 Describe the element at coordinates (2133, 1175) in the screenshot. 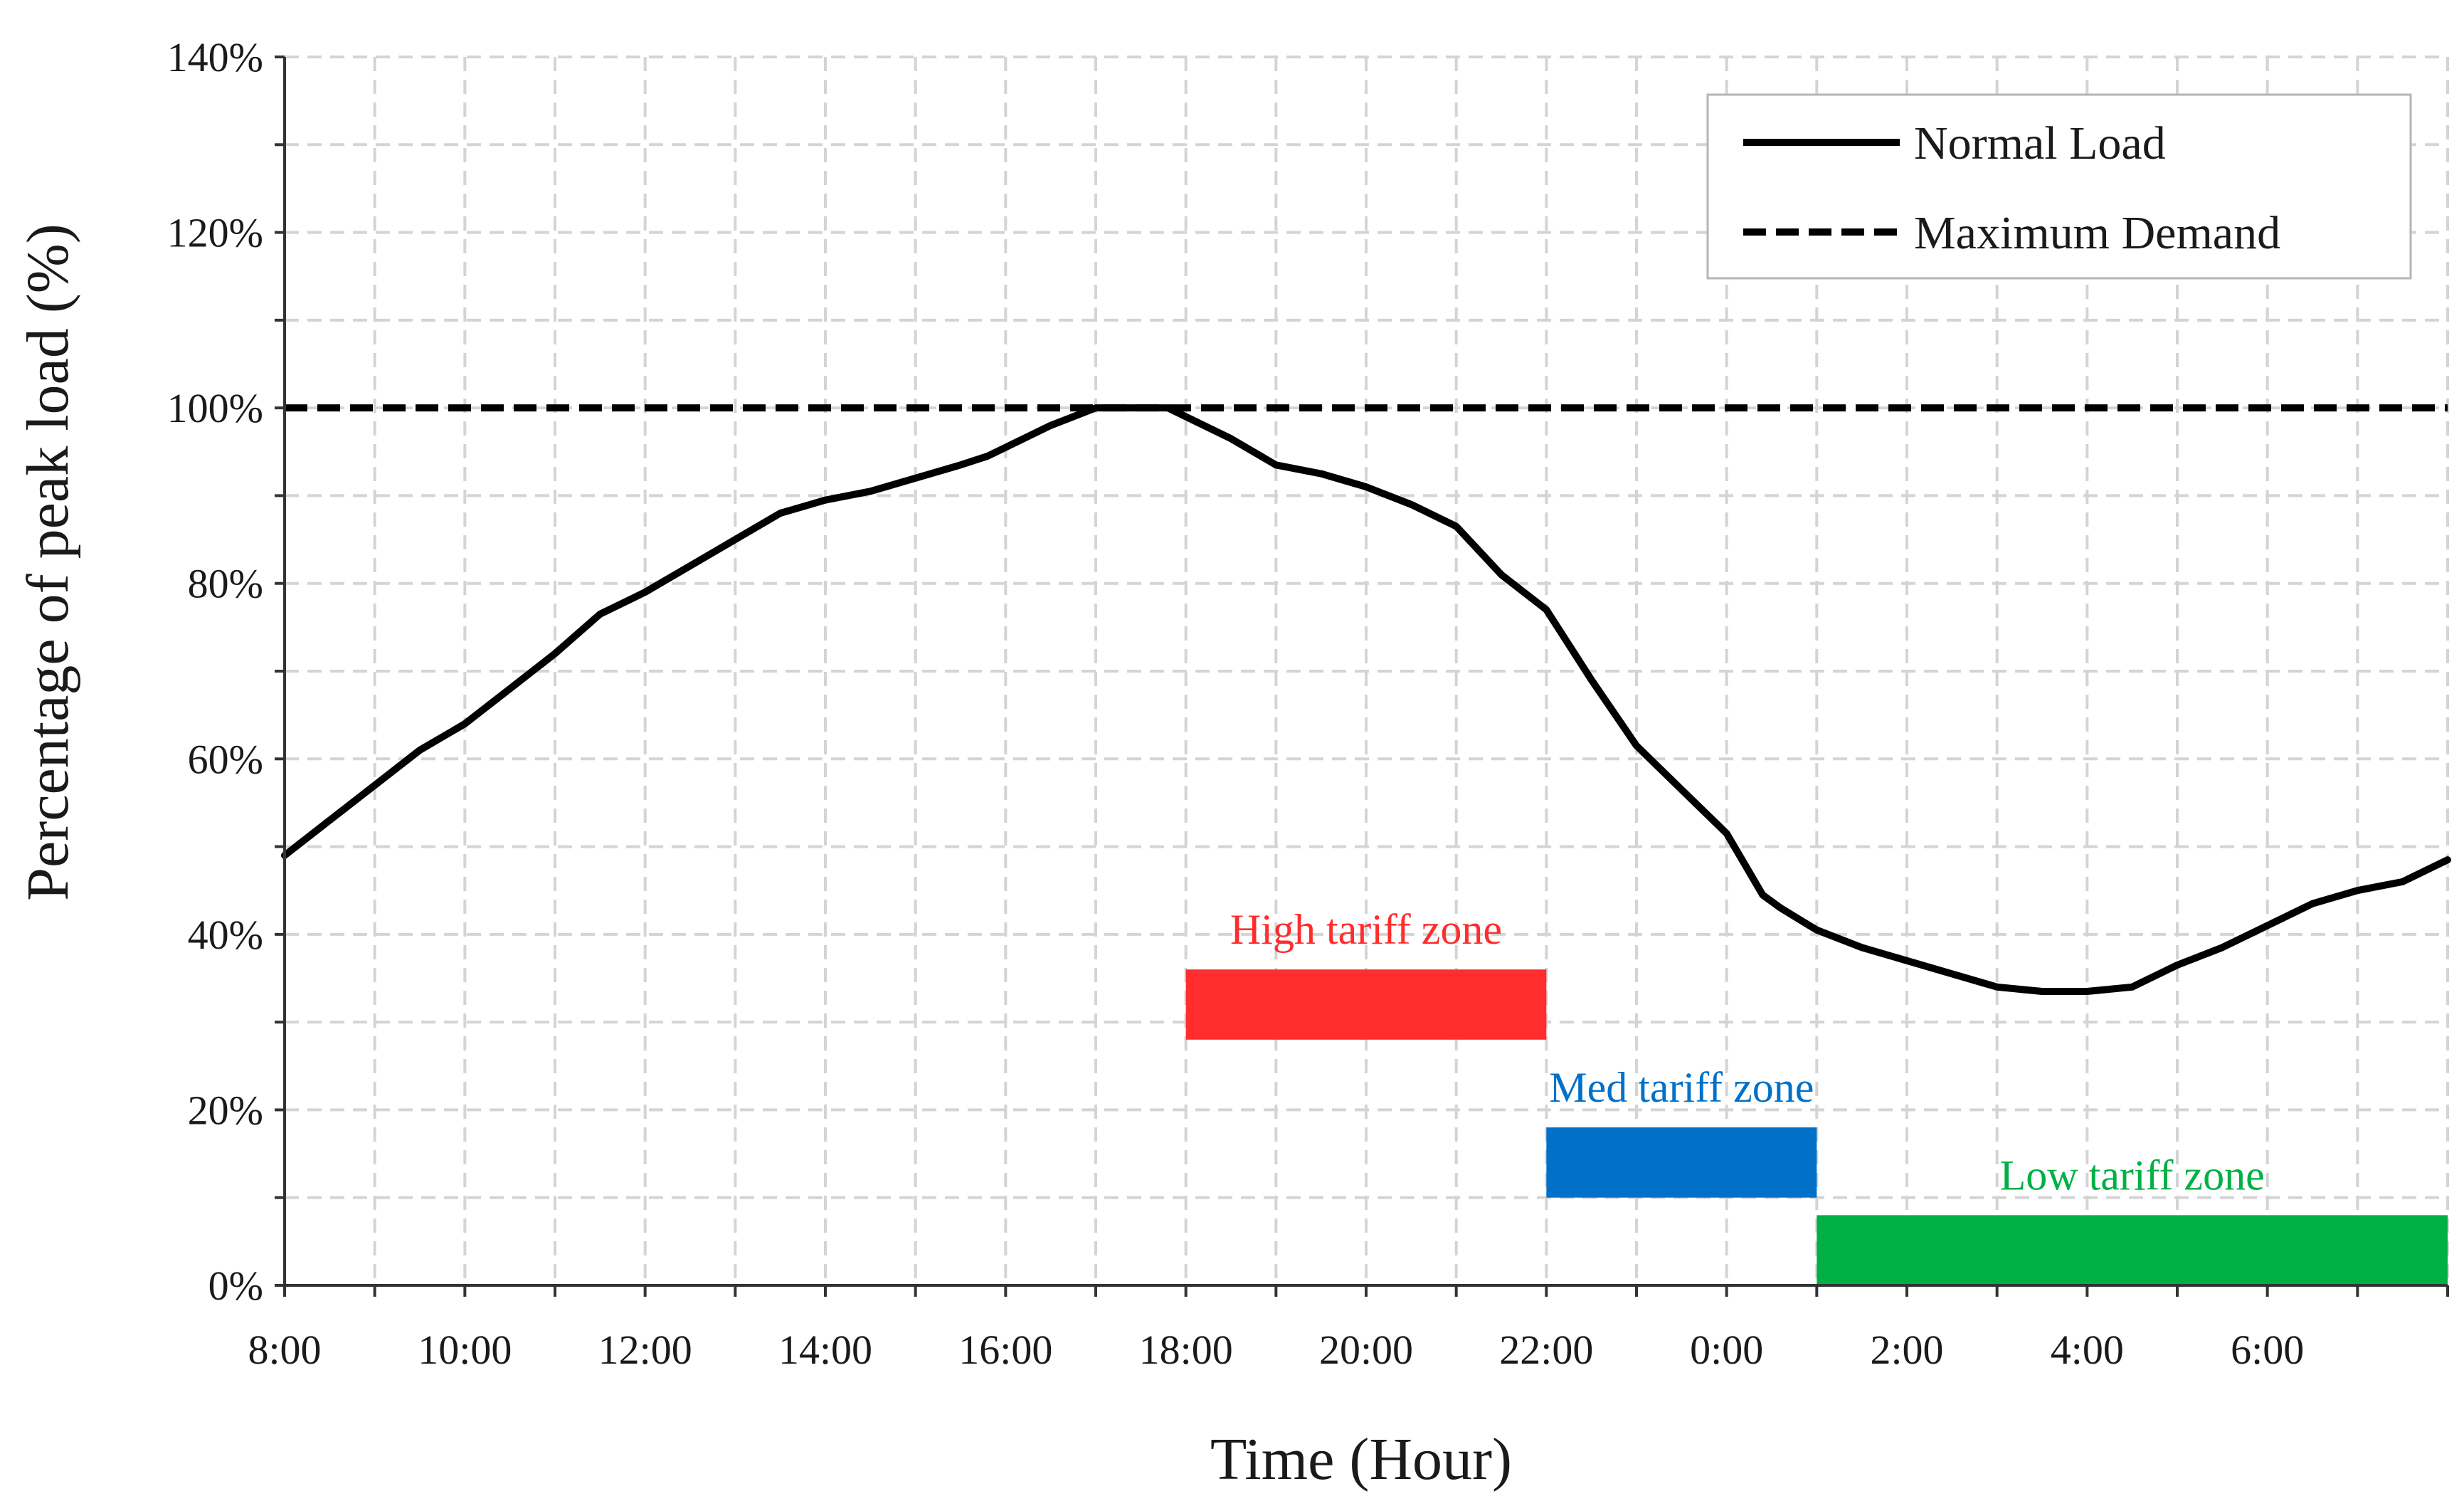

I see `low-tariff-zone-label: Low tariff zone` at that location.